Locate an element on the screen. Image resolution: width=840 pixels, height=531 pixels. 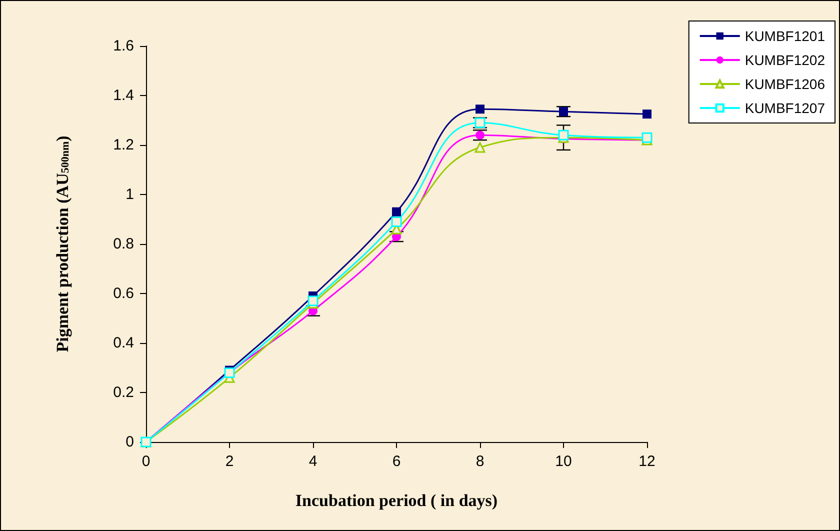
y-tick-label: 0.2 is located at coordinates (123, 392).